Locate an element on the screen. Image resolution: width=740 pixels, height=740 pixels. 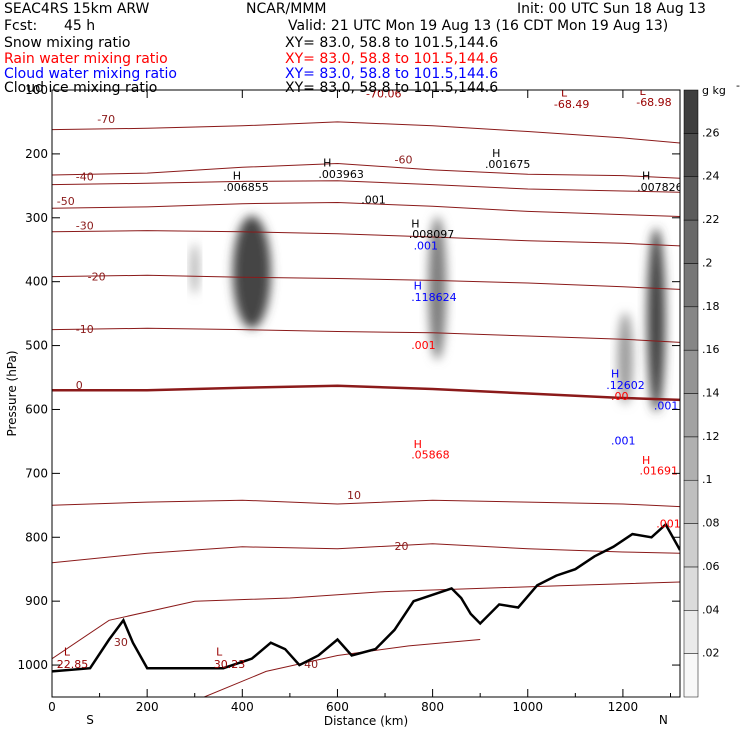
annotation-21: .001 is located at coordinates (426, 246).